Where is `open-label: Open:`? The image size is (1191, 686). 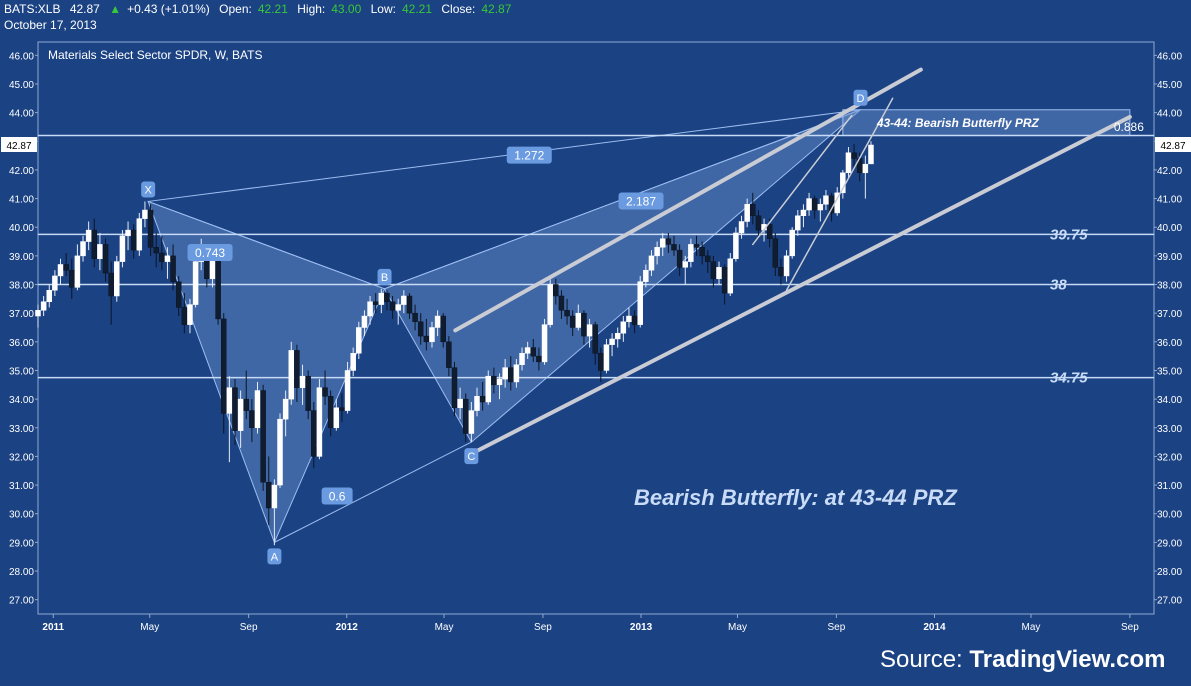
open-label: Open: is located at coordinates (235, 9).